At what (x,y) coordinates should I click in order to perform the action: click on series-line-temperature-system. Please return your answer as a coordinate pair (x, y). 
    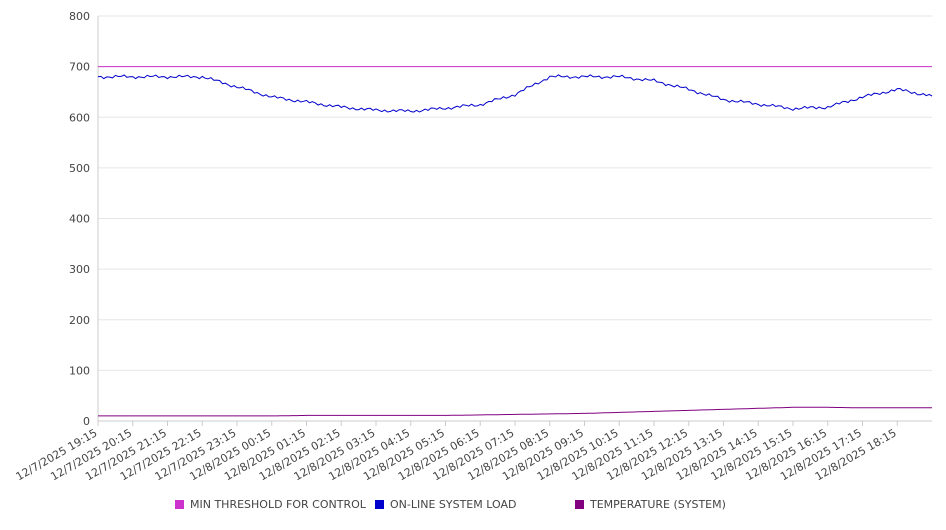
    Looking at the image, I should click on (515, 411).